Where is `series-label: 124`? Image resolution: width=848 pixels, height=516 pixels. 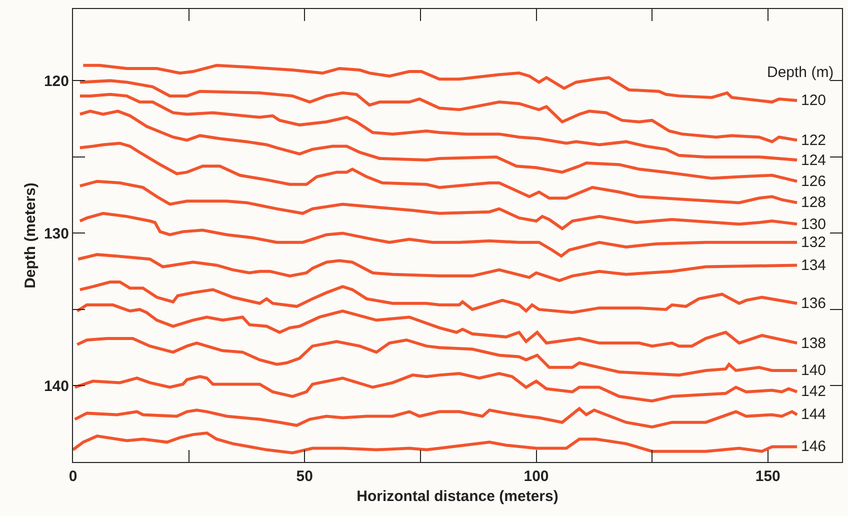 series-label: 124 is located at coordinates (813, 160).